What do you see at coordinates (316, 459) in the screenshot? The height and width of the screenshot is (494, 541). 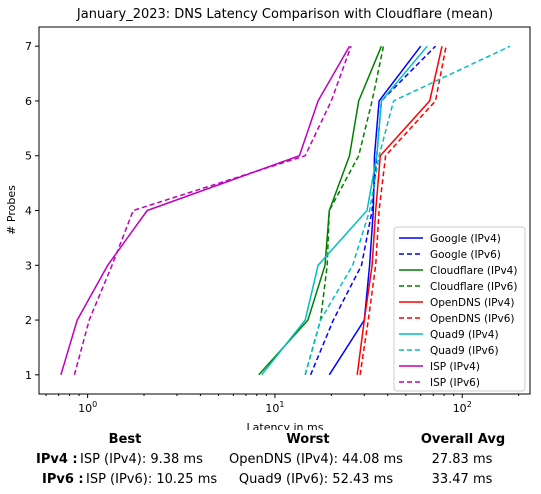 I see `summary-row-ipv4-worst: OpenDNS (IPv4): 44.08 ms` at bounding box center [316, 459].